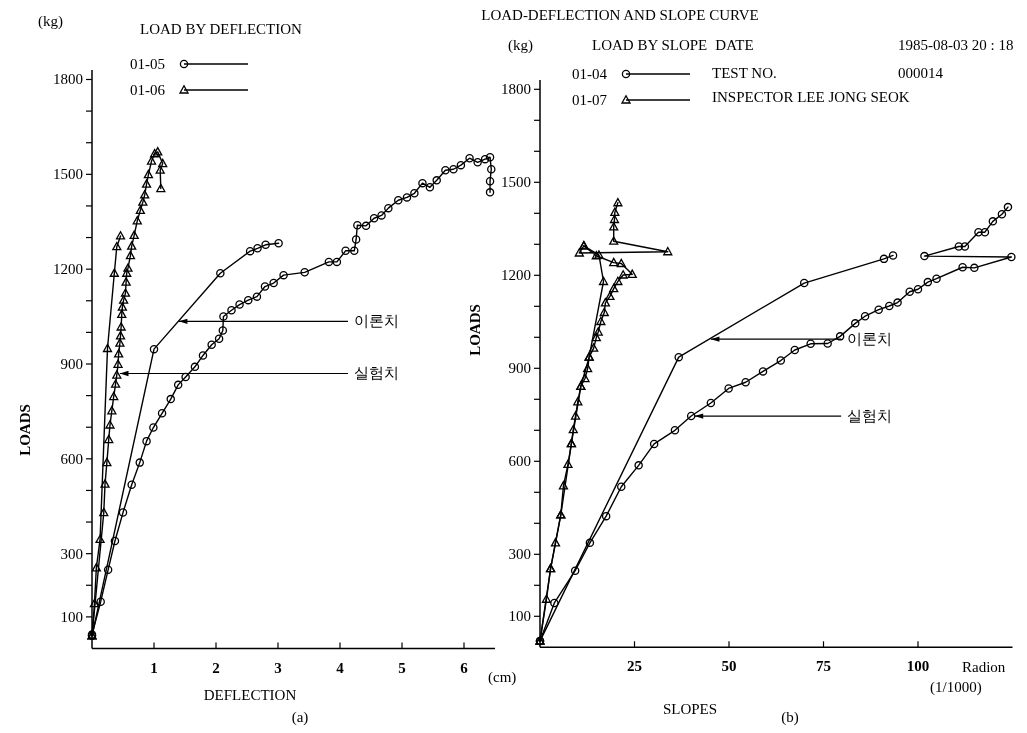 The height and width of the screenshot is (733, 1027). What do you see at coordinates (464, 667) in the screenshot?
I see `x-tick-label: 6` at bounding box center [464, 667].